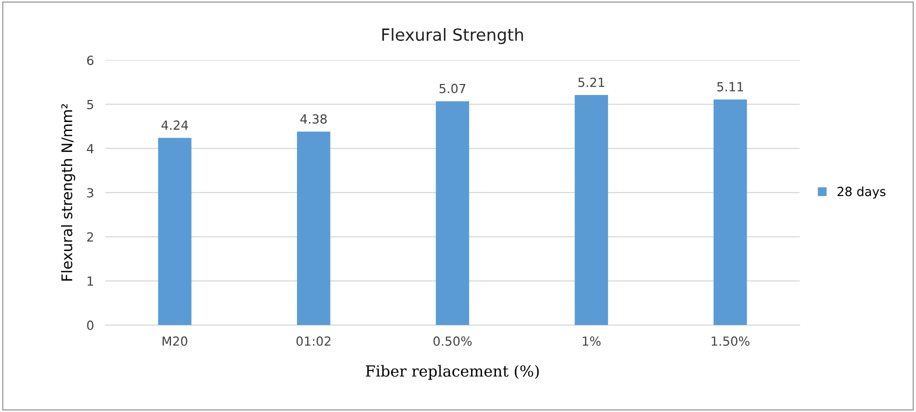  Describe the element at coordinates (453, 89) in the screenshot. I see `data-label: 5.07` at that location.